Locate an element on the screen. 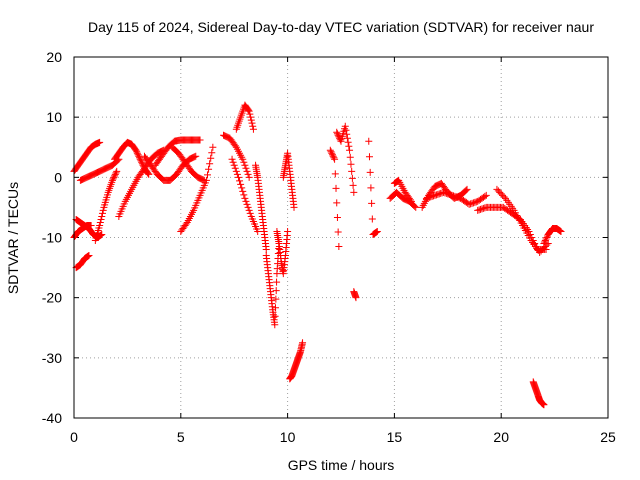  y-axis-label: SDTVAR / TECUs is located at coordinates (13, 238).